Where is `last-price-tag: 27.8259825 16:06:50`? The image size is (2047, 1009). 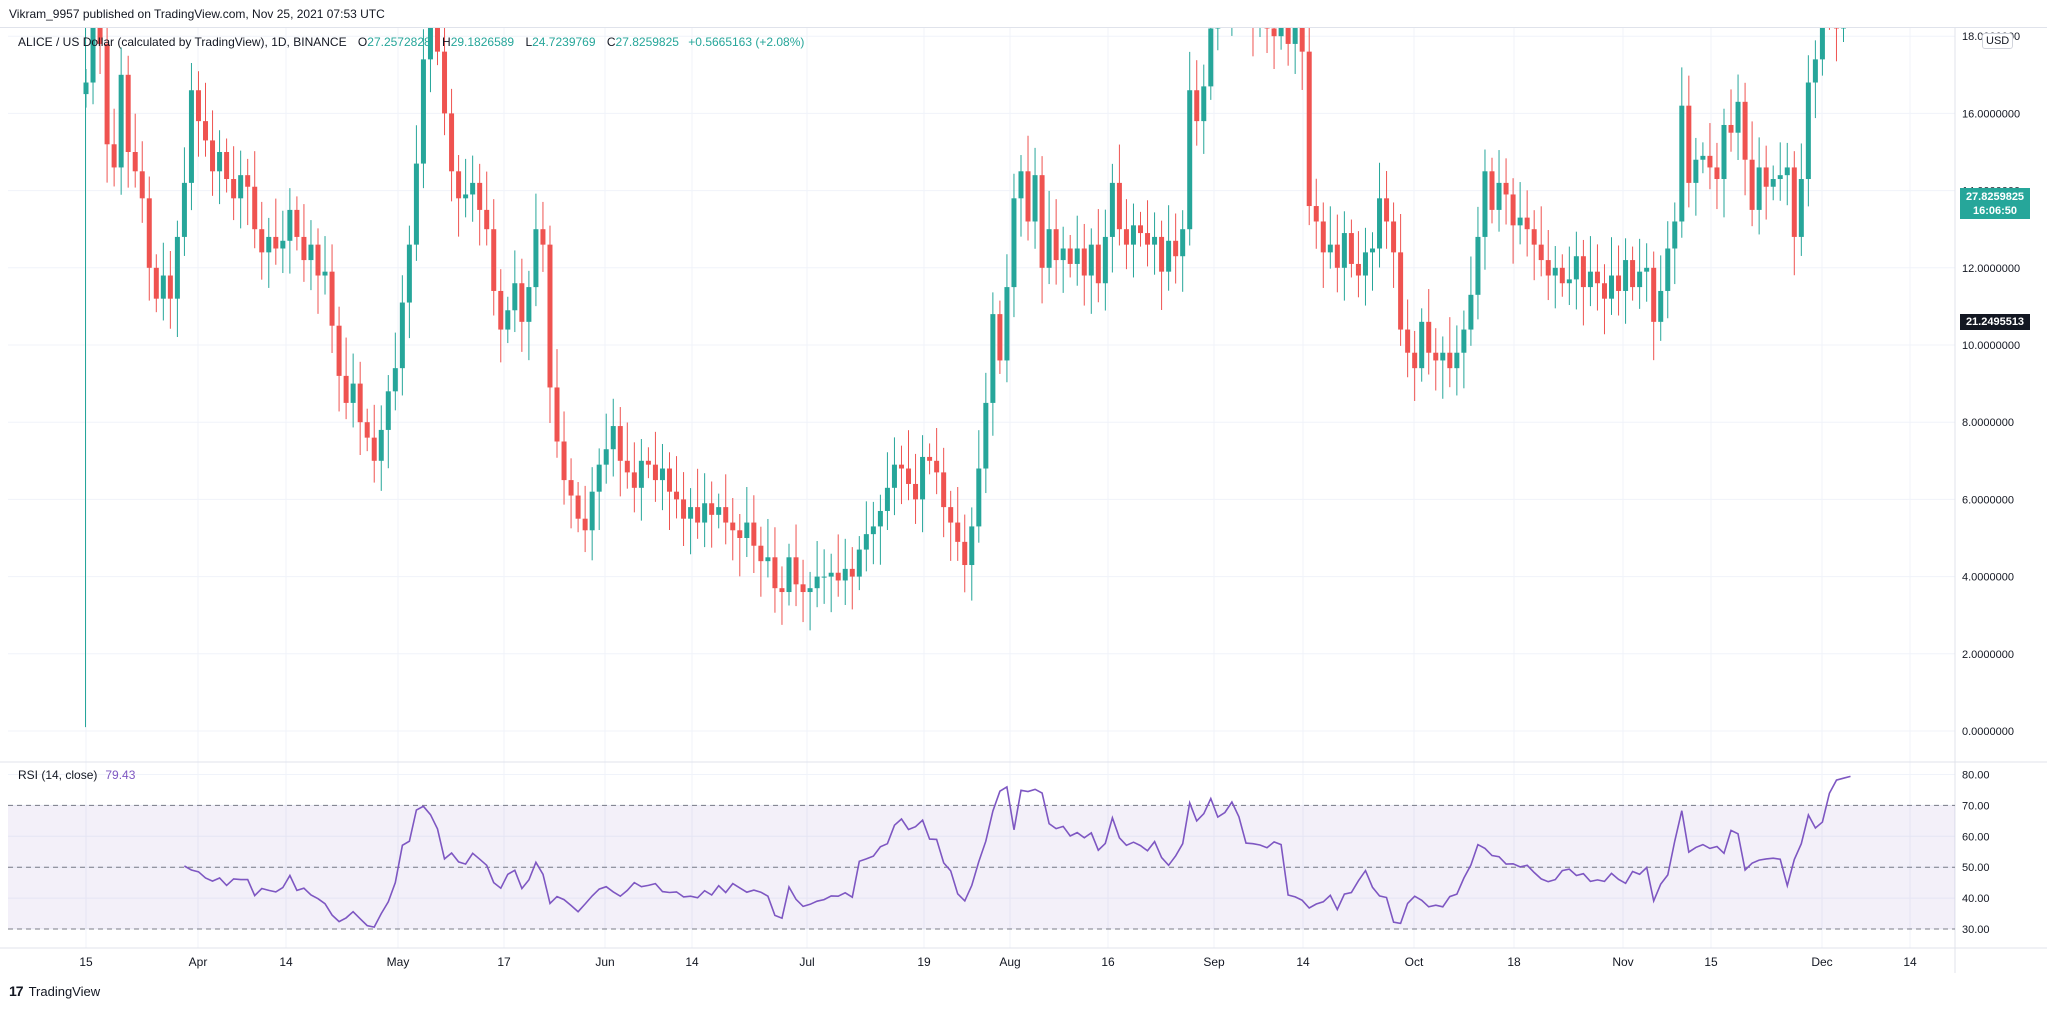 last-price-tag: 27.8259825 16:06:50 is located at coordinates (1995, 203).